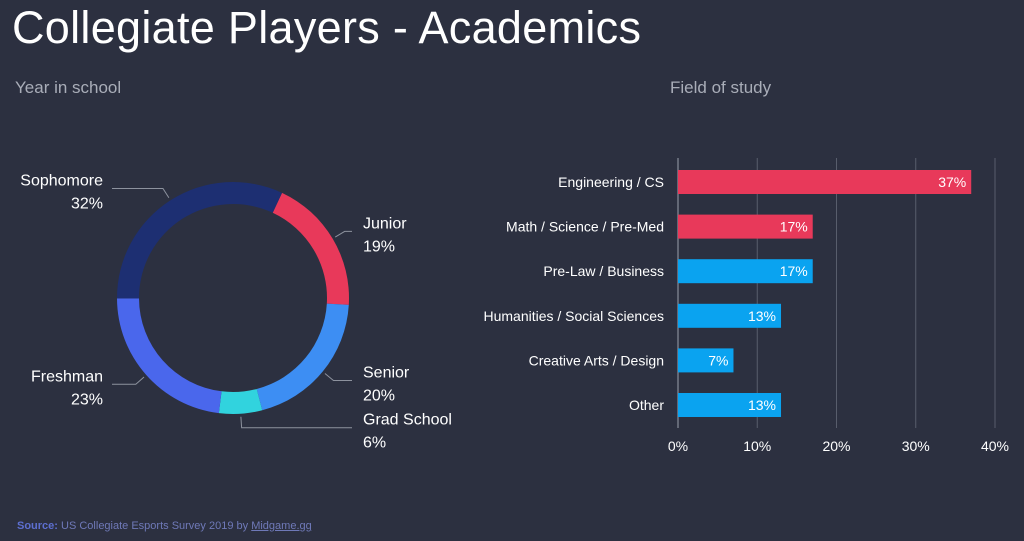 The image size is (1024, 541). Describe the element at coordinates (706, 360) in the screenshot. I see `bar-creative-arts-design` at that location.